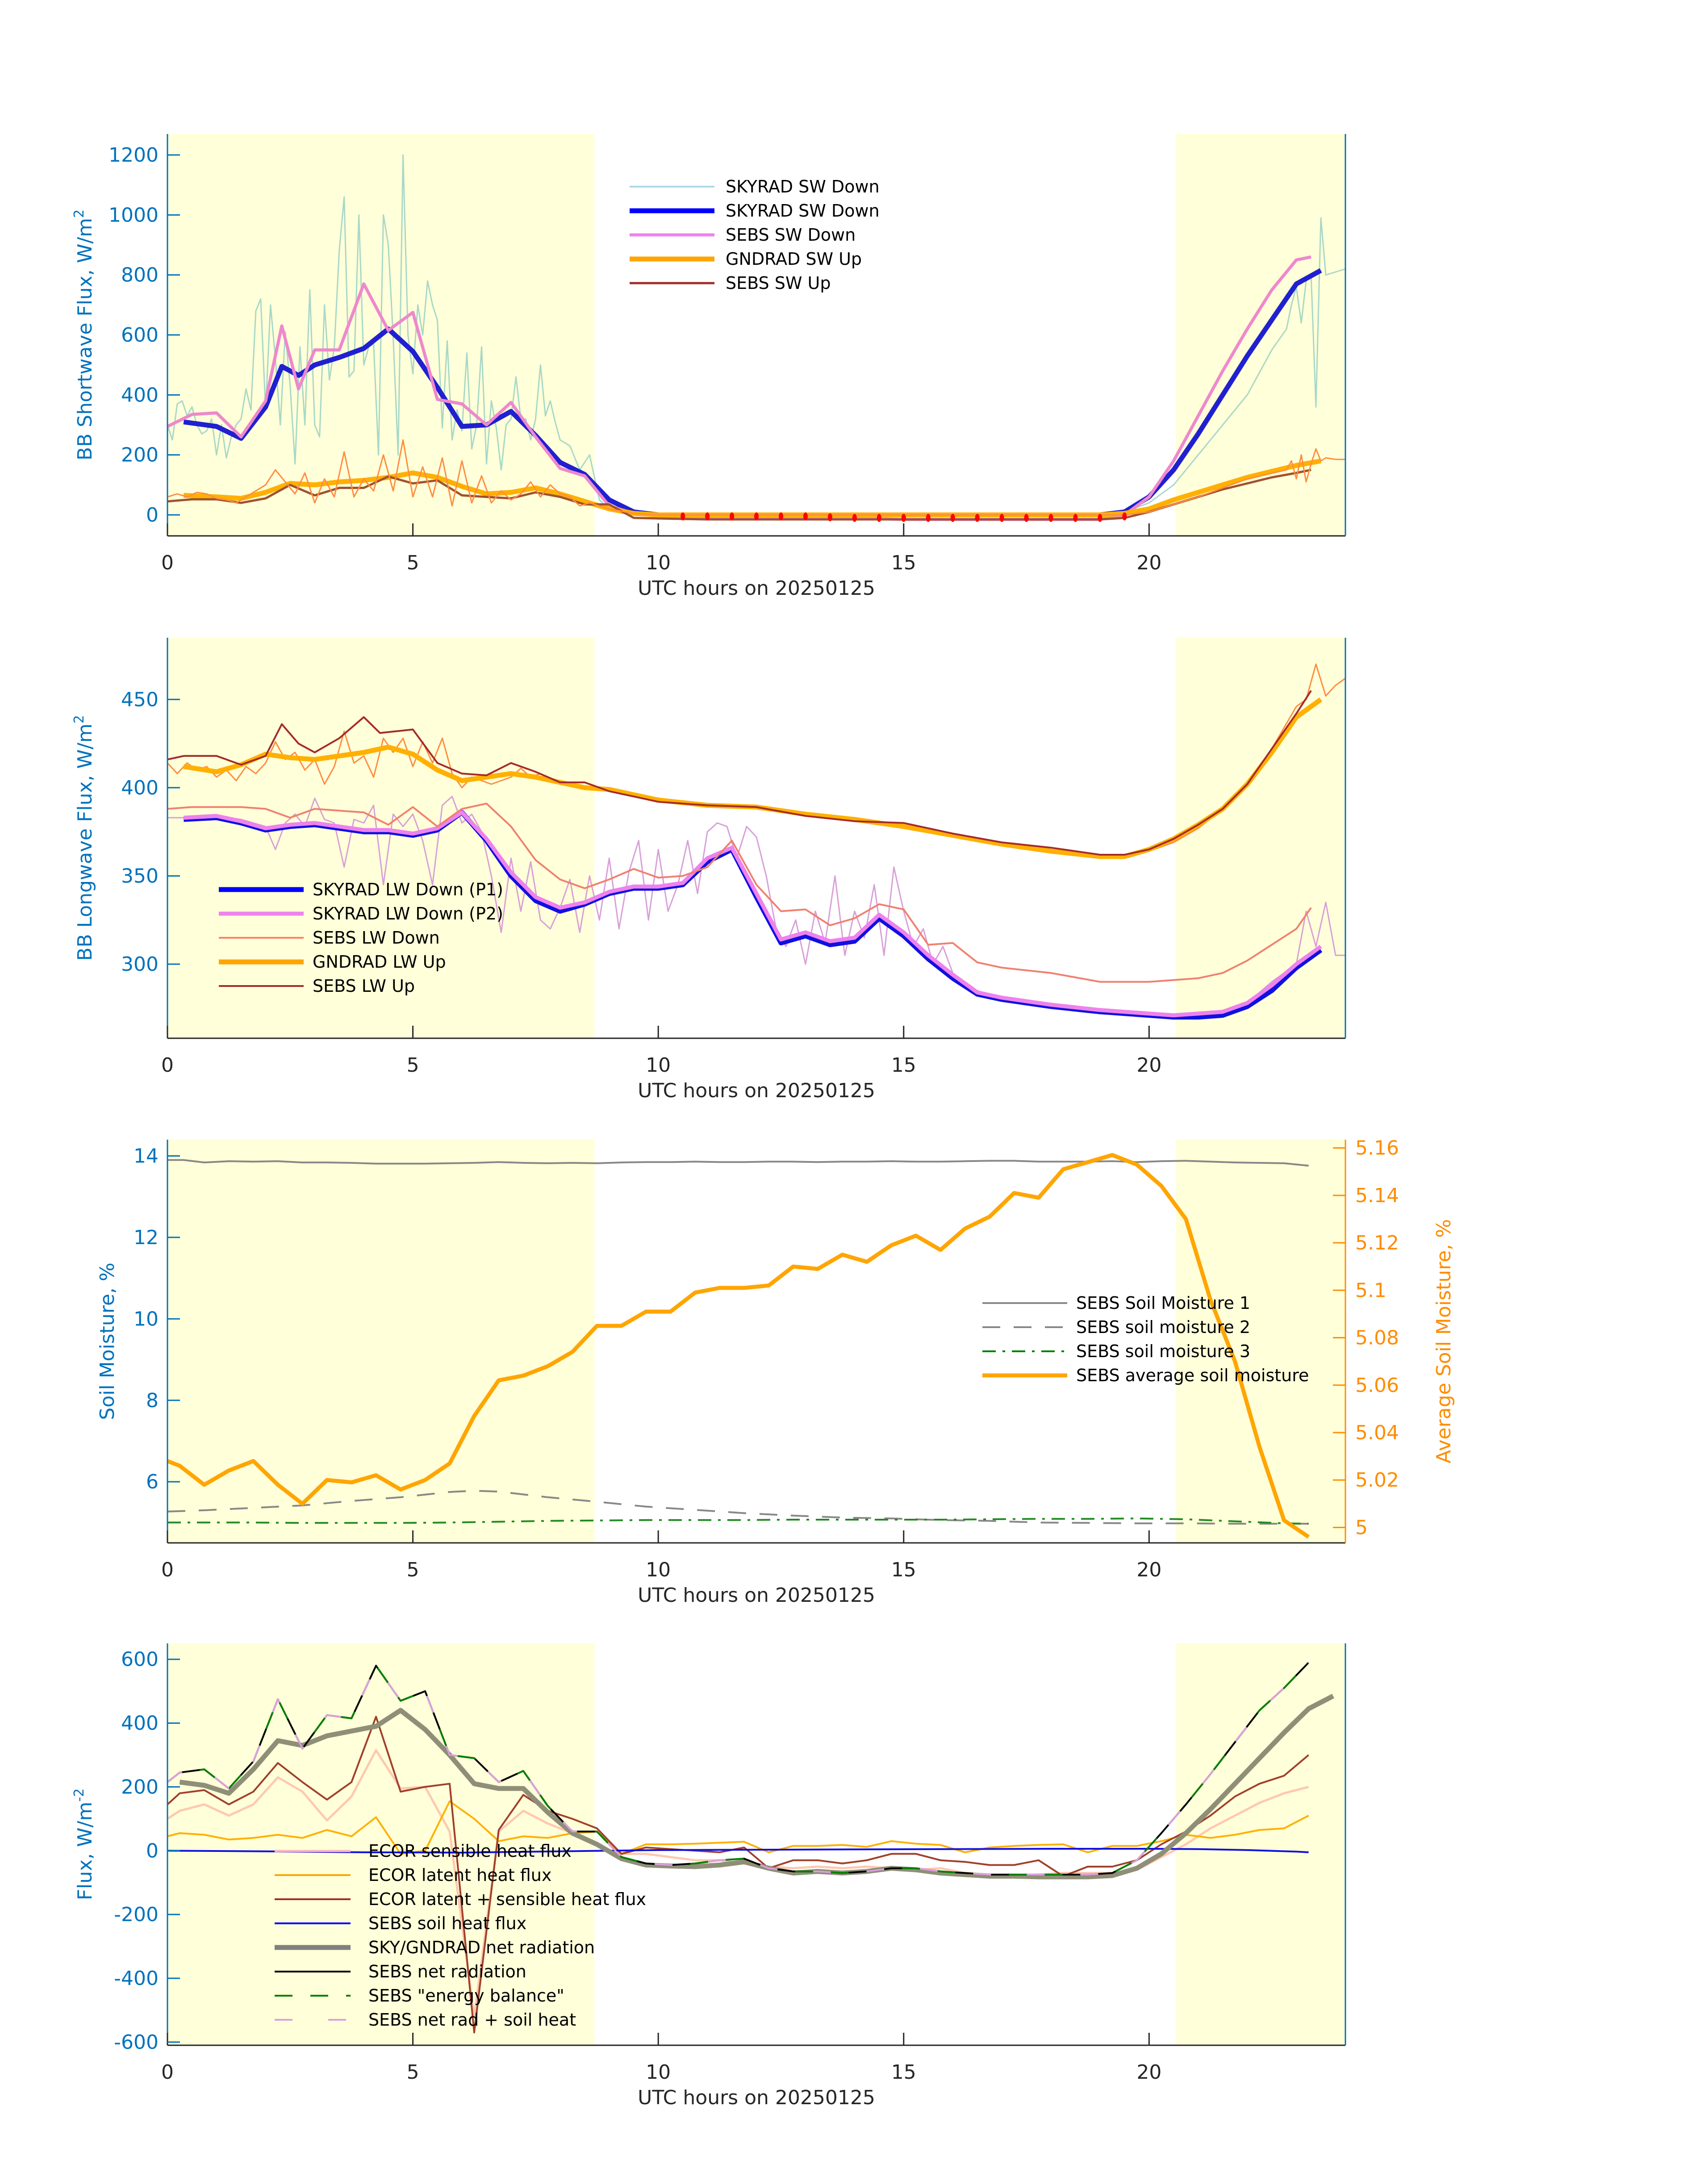 This screenshot has height=2177, width=1708. What do you see at coordinates (364, 986) in the screenshot?
I see `legend-label: SEBS LW Up` at bounding box center [364, 986].